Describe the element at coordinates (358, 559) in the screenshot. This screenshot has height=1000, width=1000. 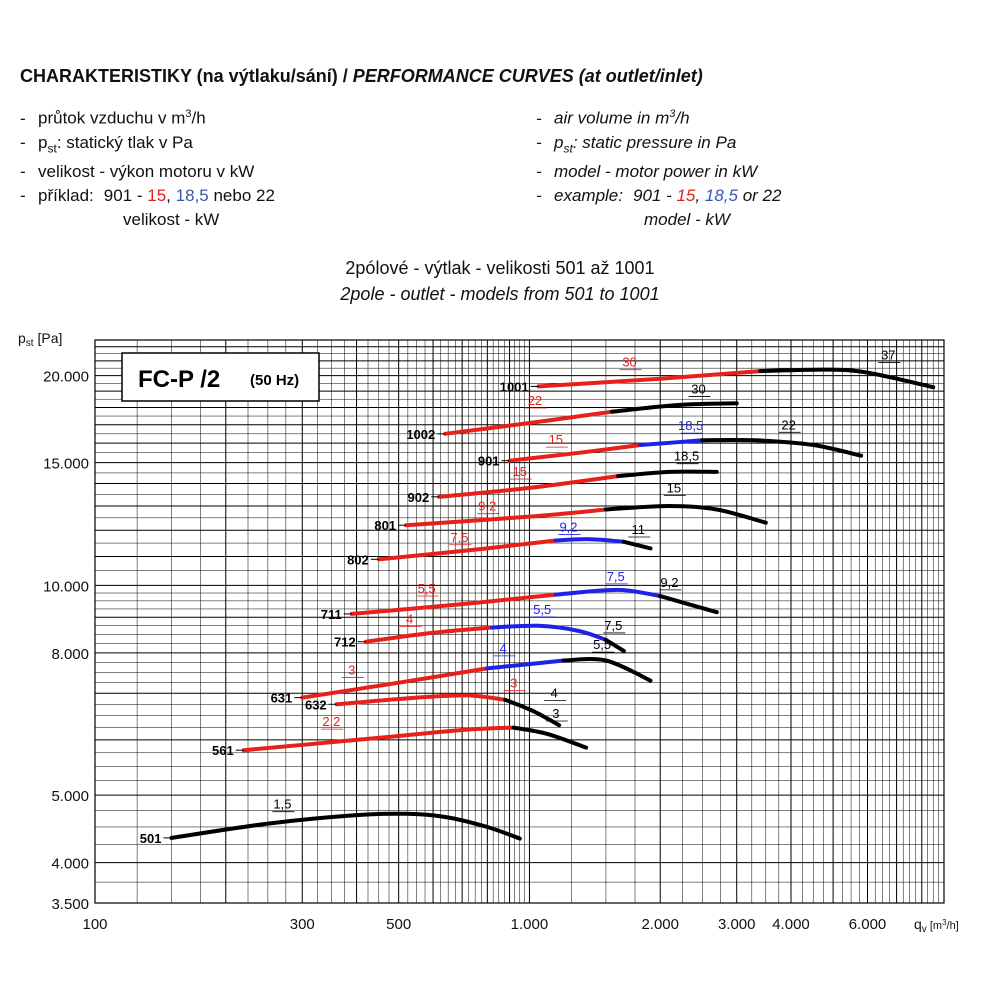
I see `model-label-802: 802` at that location.